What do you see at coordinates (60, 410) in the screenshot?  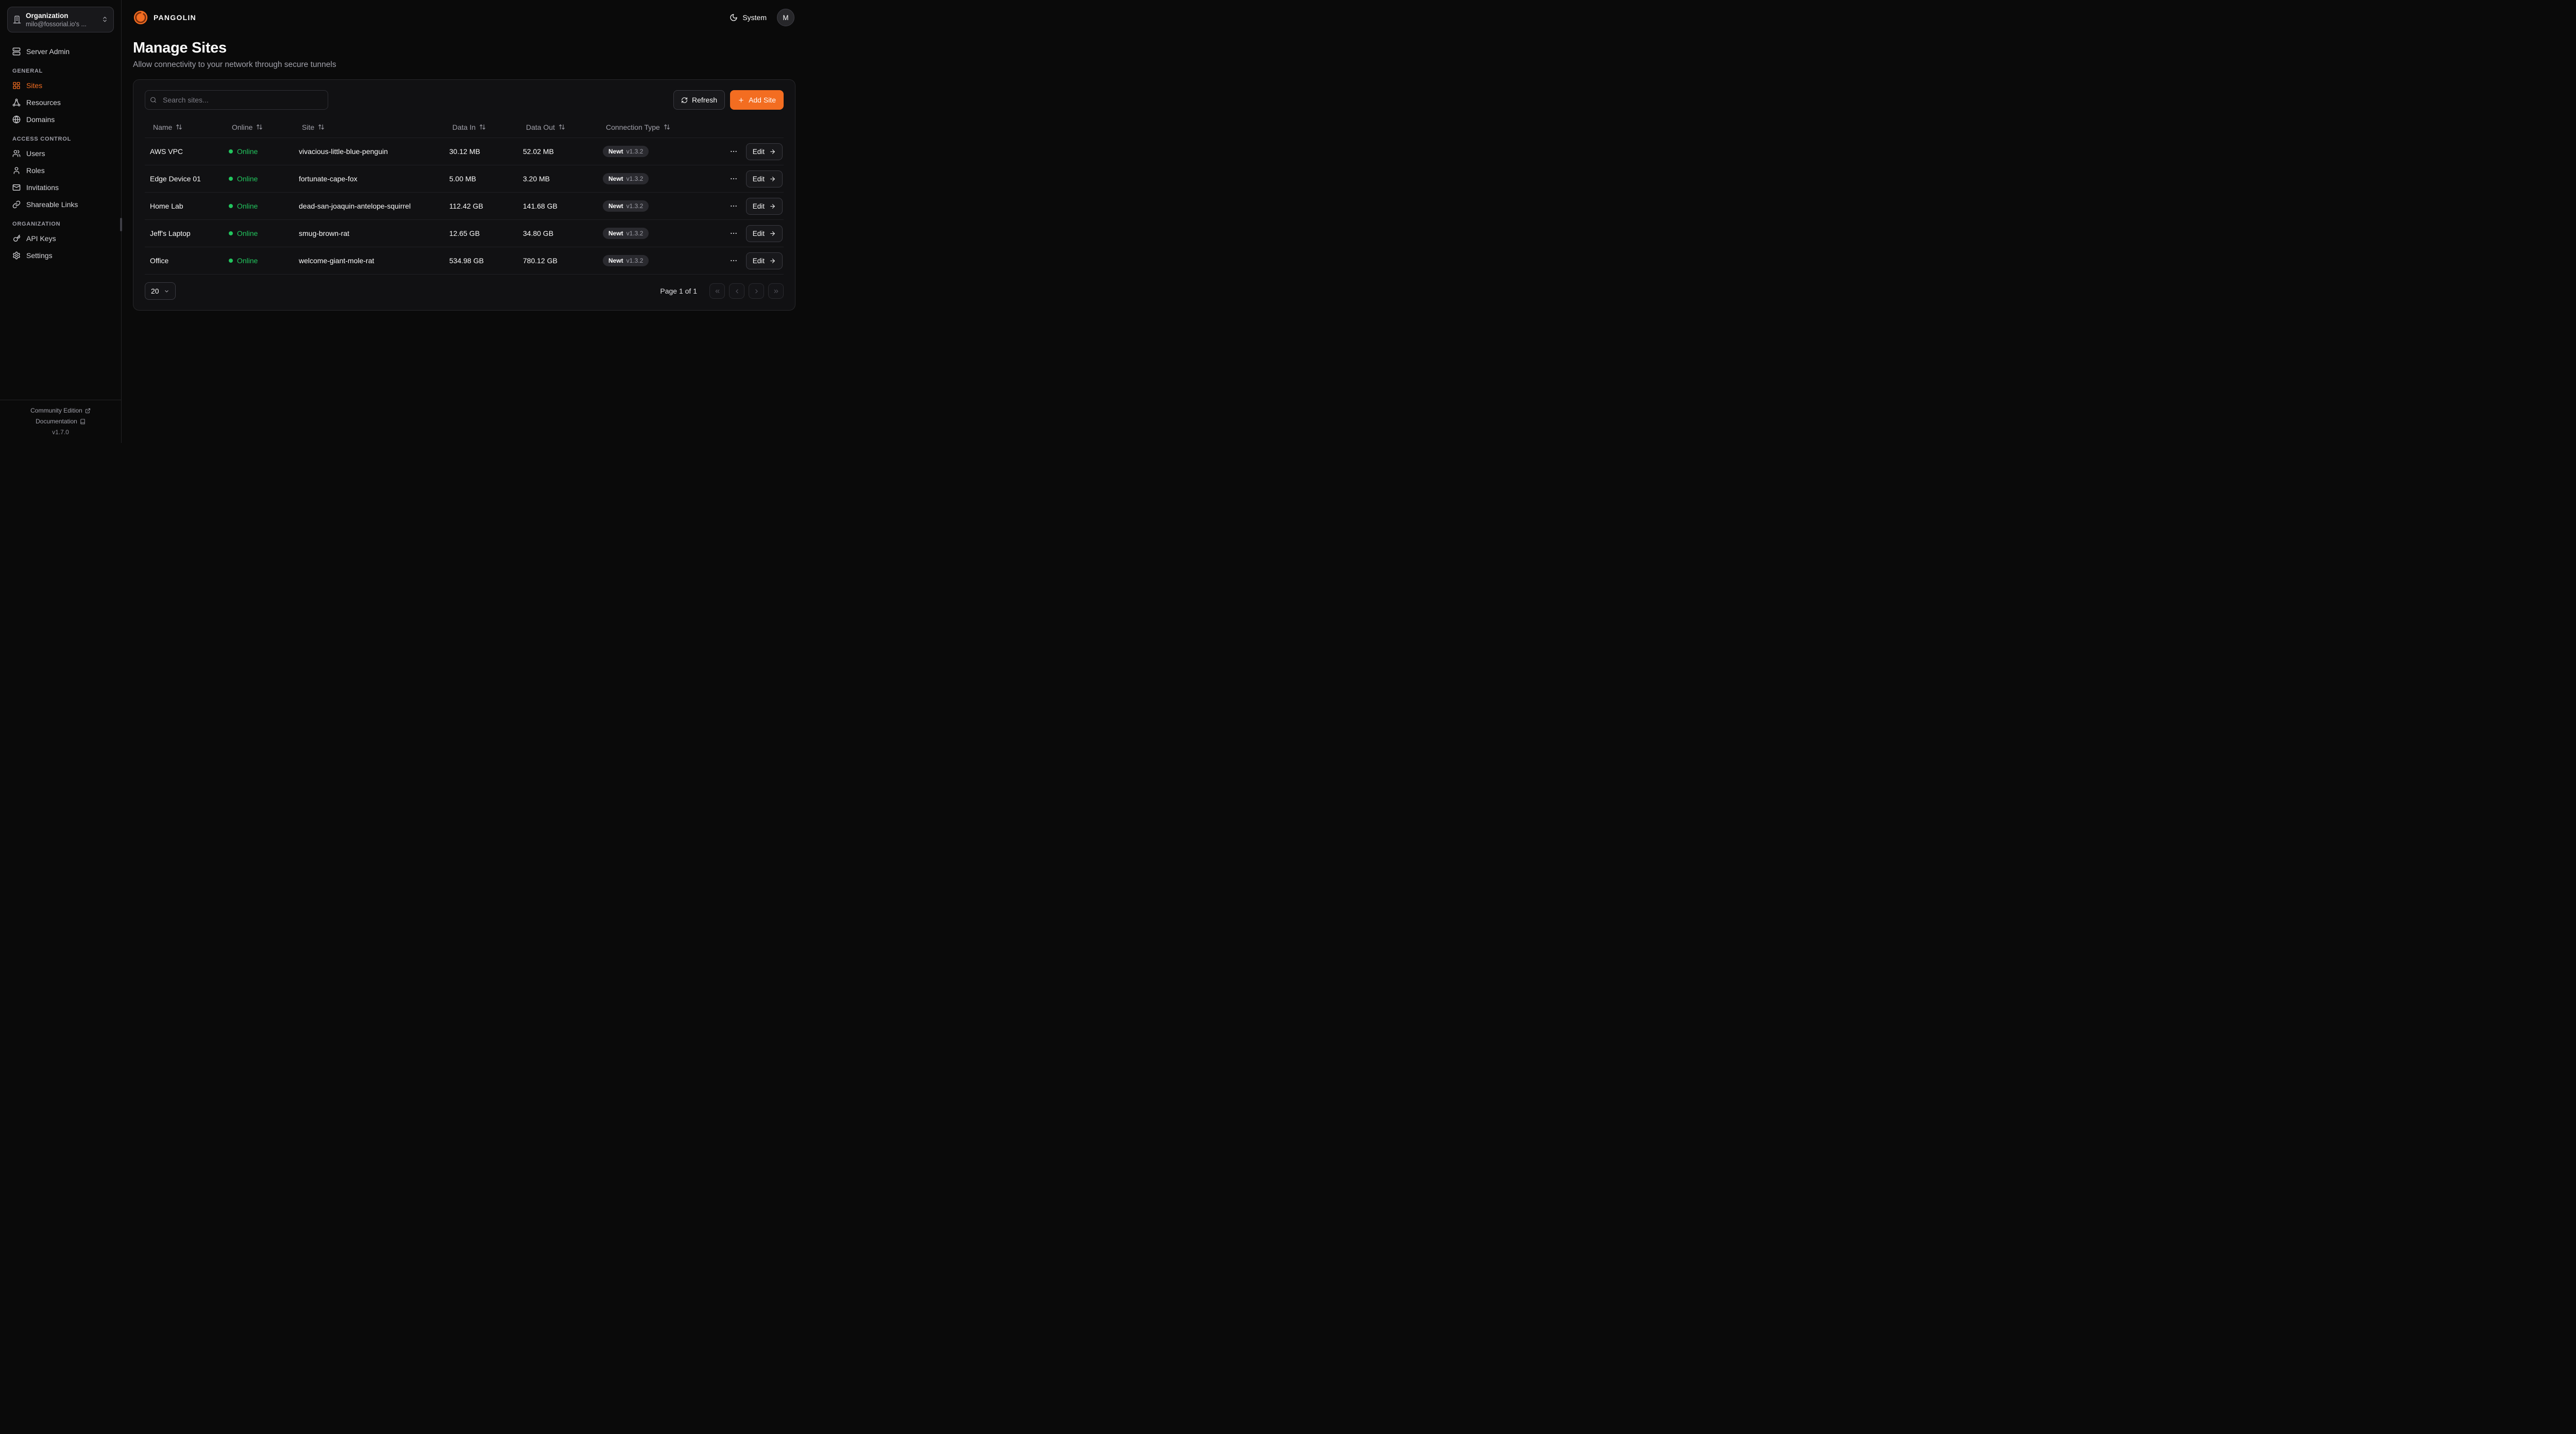 I see `community-edition-link: Community Edition` at bounding box center [60, 410].